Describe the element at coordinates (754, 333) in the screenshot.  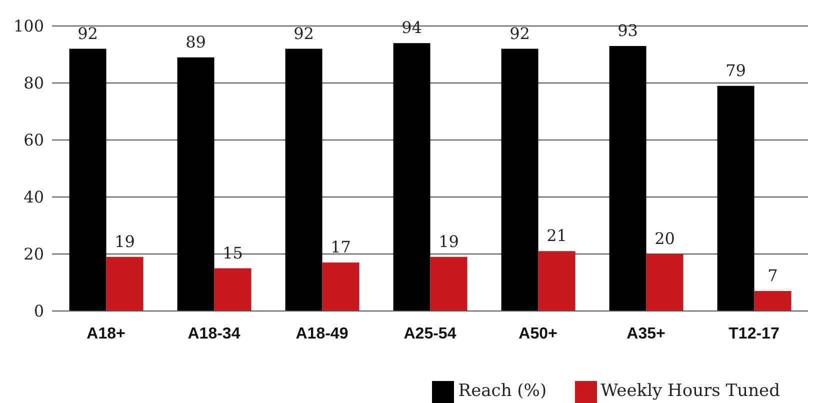
I see `x-tick-label: T12-17` at that location.